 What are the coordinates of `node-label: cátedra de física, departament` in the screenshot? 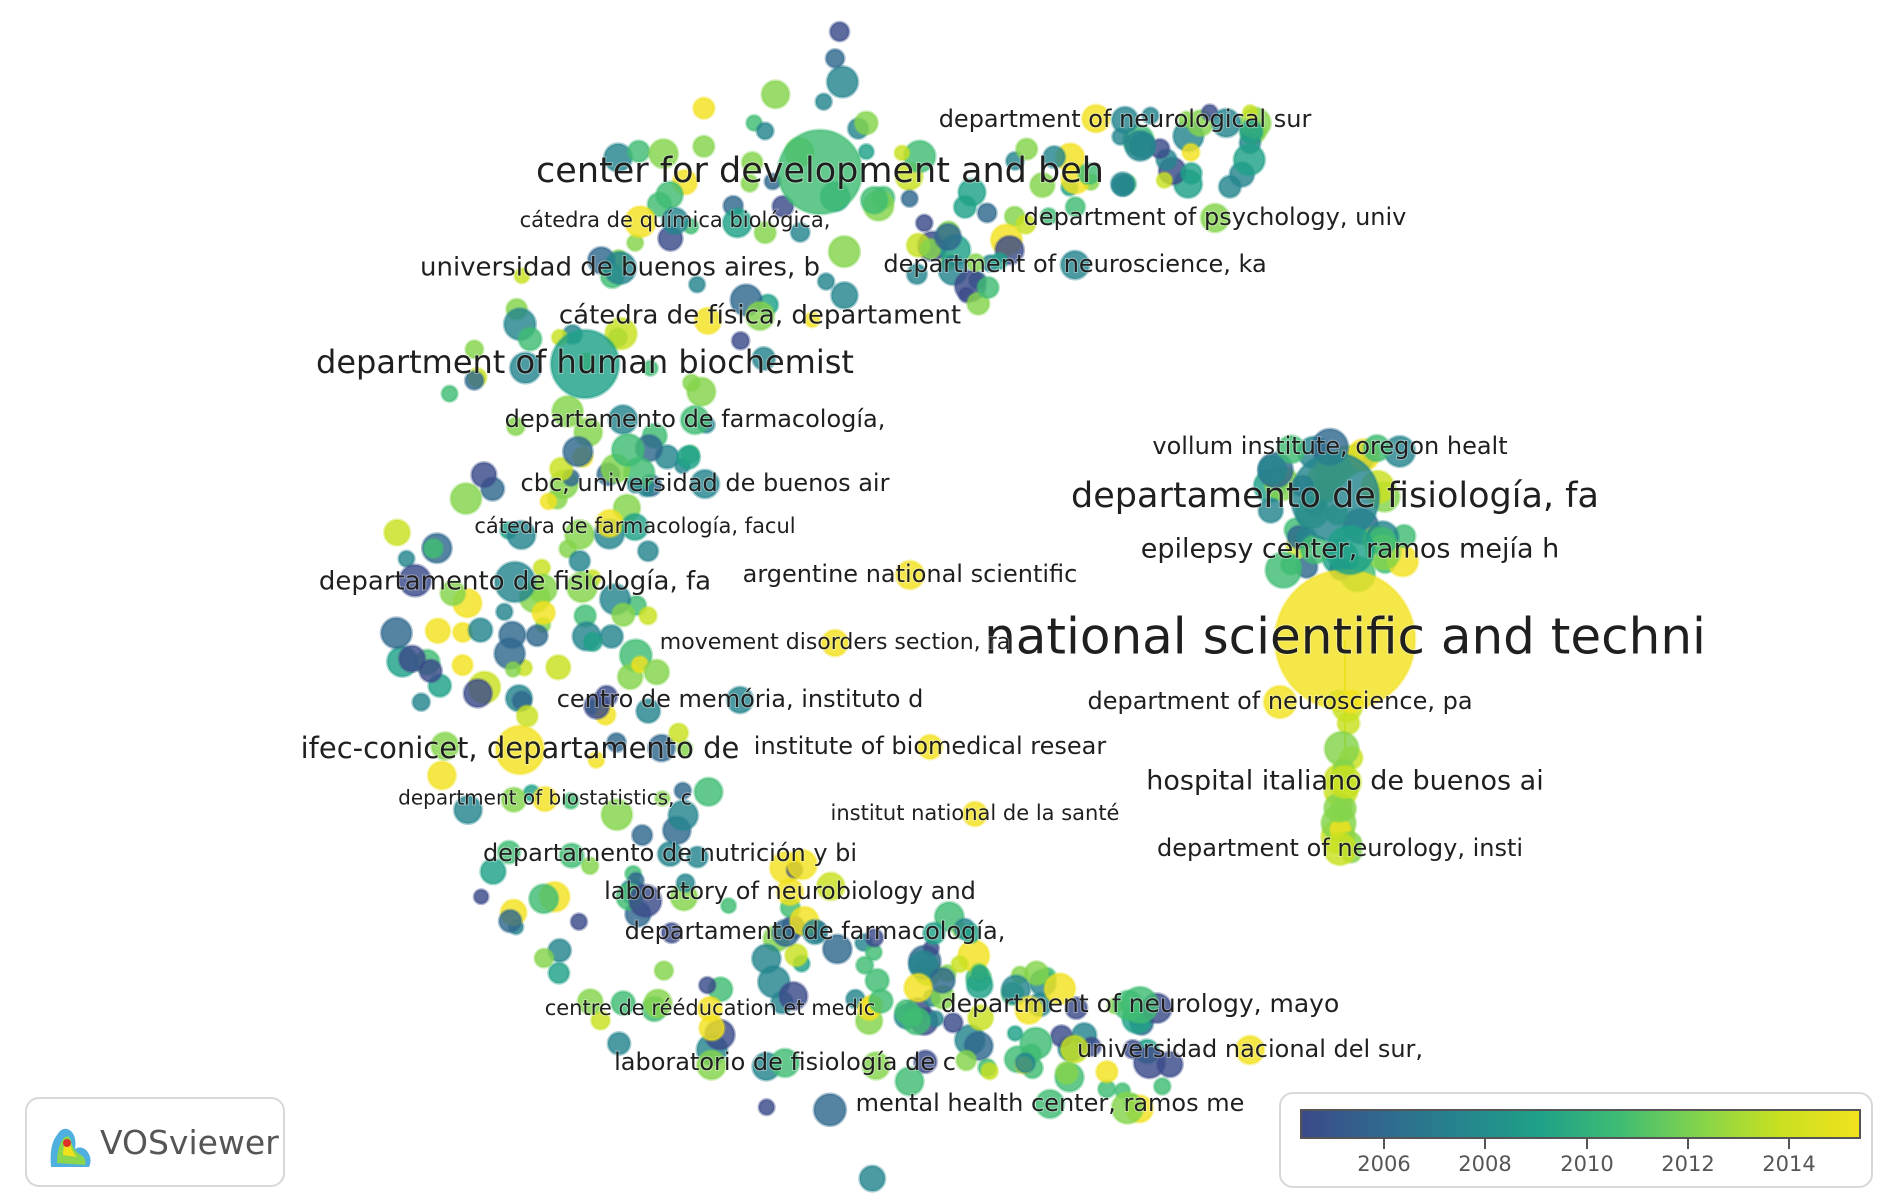 It's located at (760, 316).